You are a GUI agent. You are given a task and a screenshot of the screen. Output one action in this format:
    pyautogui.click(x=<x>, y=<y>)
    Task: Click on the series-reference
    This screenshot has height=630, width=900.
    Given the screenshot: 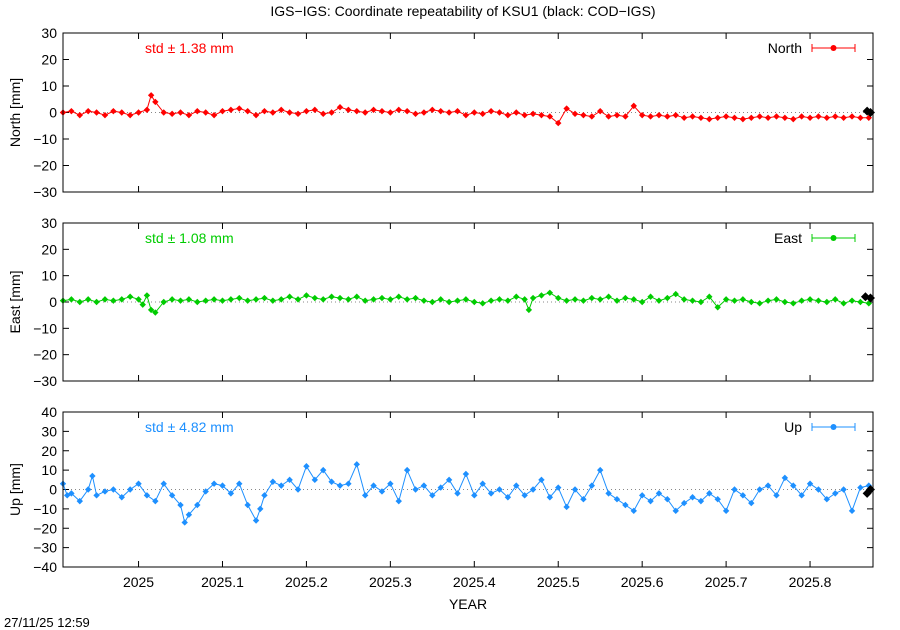 What is the action you would take?
    pyautogui.click(x=868, y=111)
    